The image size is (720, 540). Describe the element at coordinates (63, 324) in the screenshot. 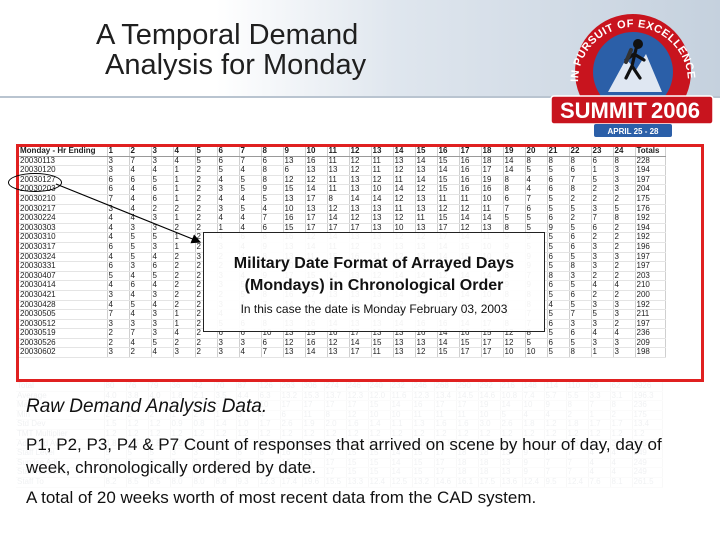

I see `row-label-cell: 20030512` at that location.